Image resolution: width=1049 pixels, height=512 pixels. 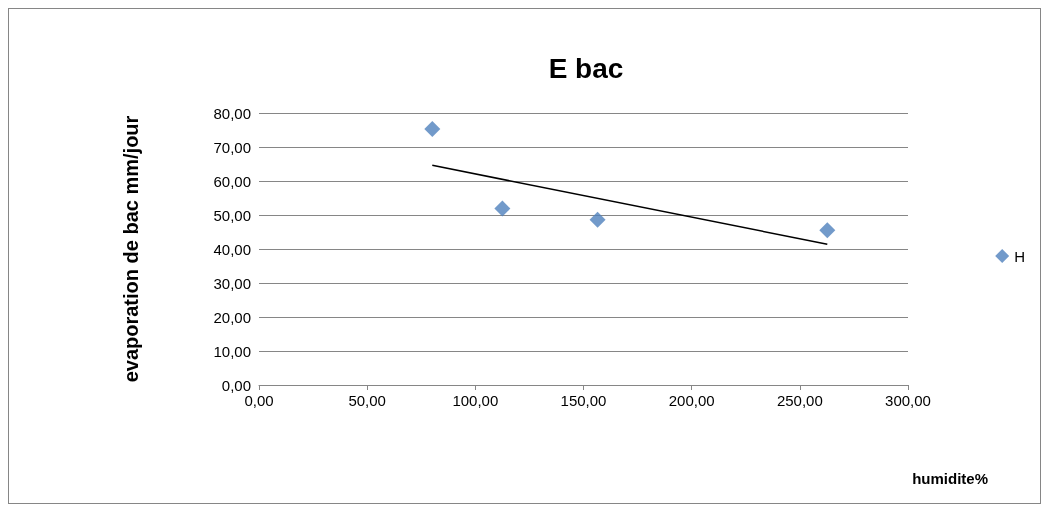 I want to click on y-tick-label: 80,00, so click(x=232, y=113).